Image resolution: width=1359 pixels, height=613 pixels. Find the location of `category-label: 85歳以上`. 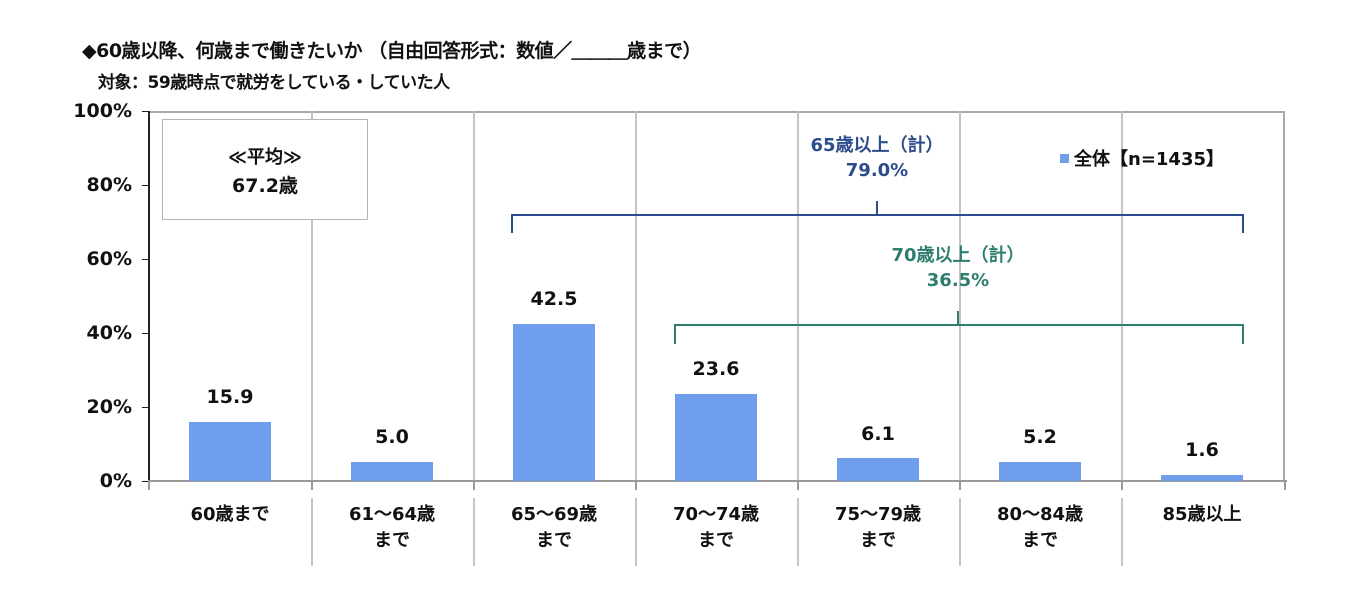

category-label: 85歳以上 is located at coordinates (1202, 514).